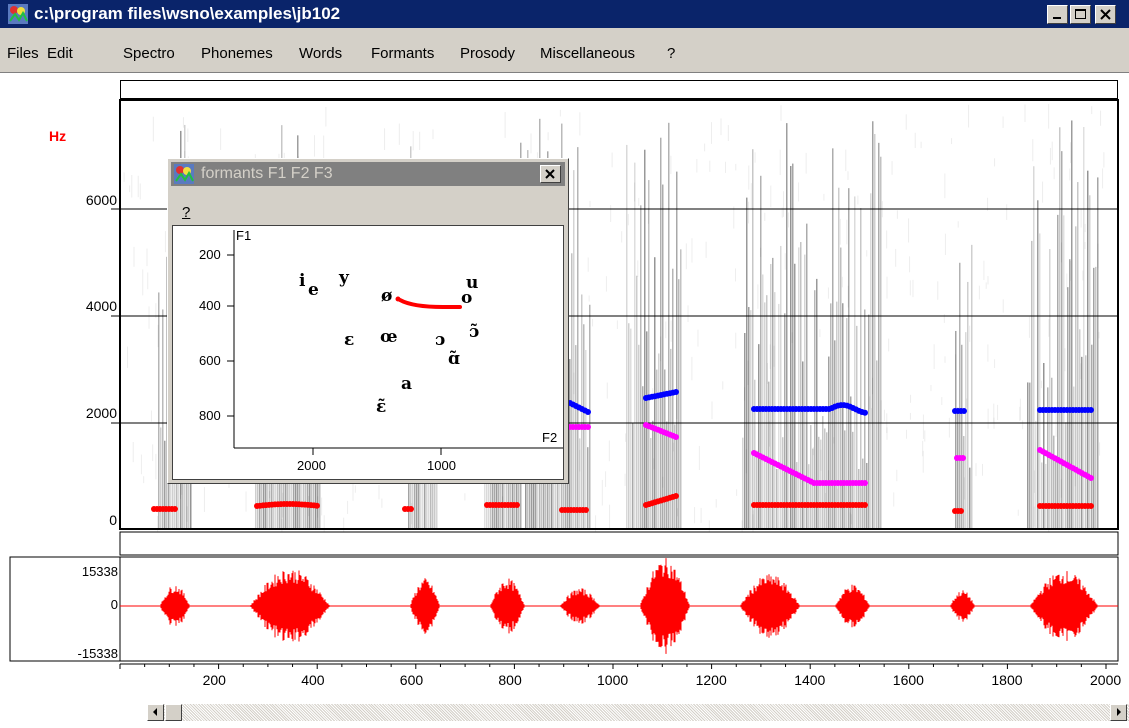 This screenshot has height=728, width=1129. What do you see at coordinates (368, 174) in the screenshot?
I see `formants-title-bar: formants F1 F2 F3` at bounding box center [368, 174].